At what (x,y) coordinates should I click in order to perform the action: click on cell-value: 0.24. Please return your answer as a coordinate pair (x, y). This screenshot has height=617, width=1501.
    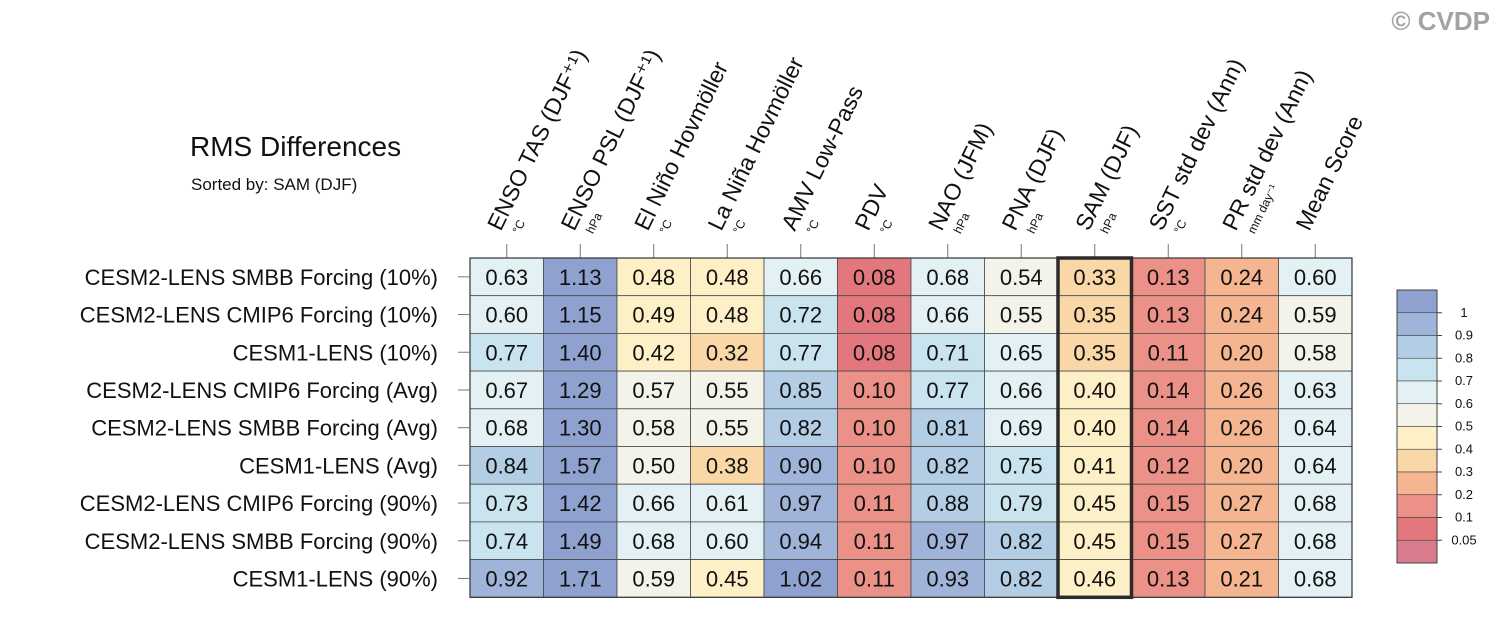
    Looking at the image, I should click on (1241, 277).